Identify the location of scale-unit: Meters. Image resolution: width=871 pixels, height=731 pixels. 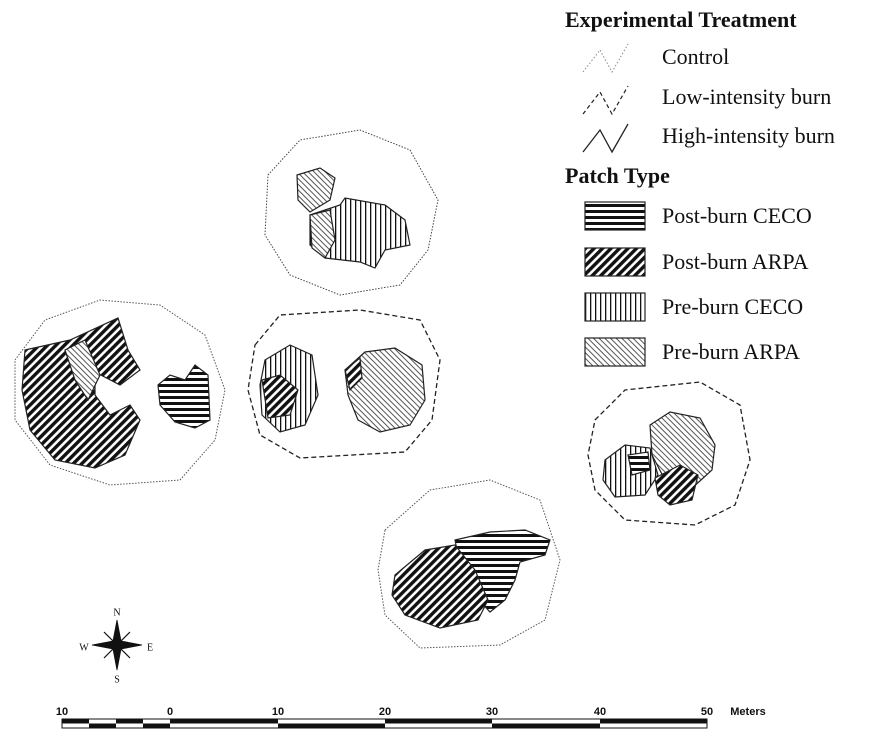
(747, 712).